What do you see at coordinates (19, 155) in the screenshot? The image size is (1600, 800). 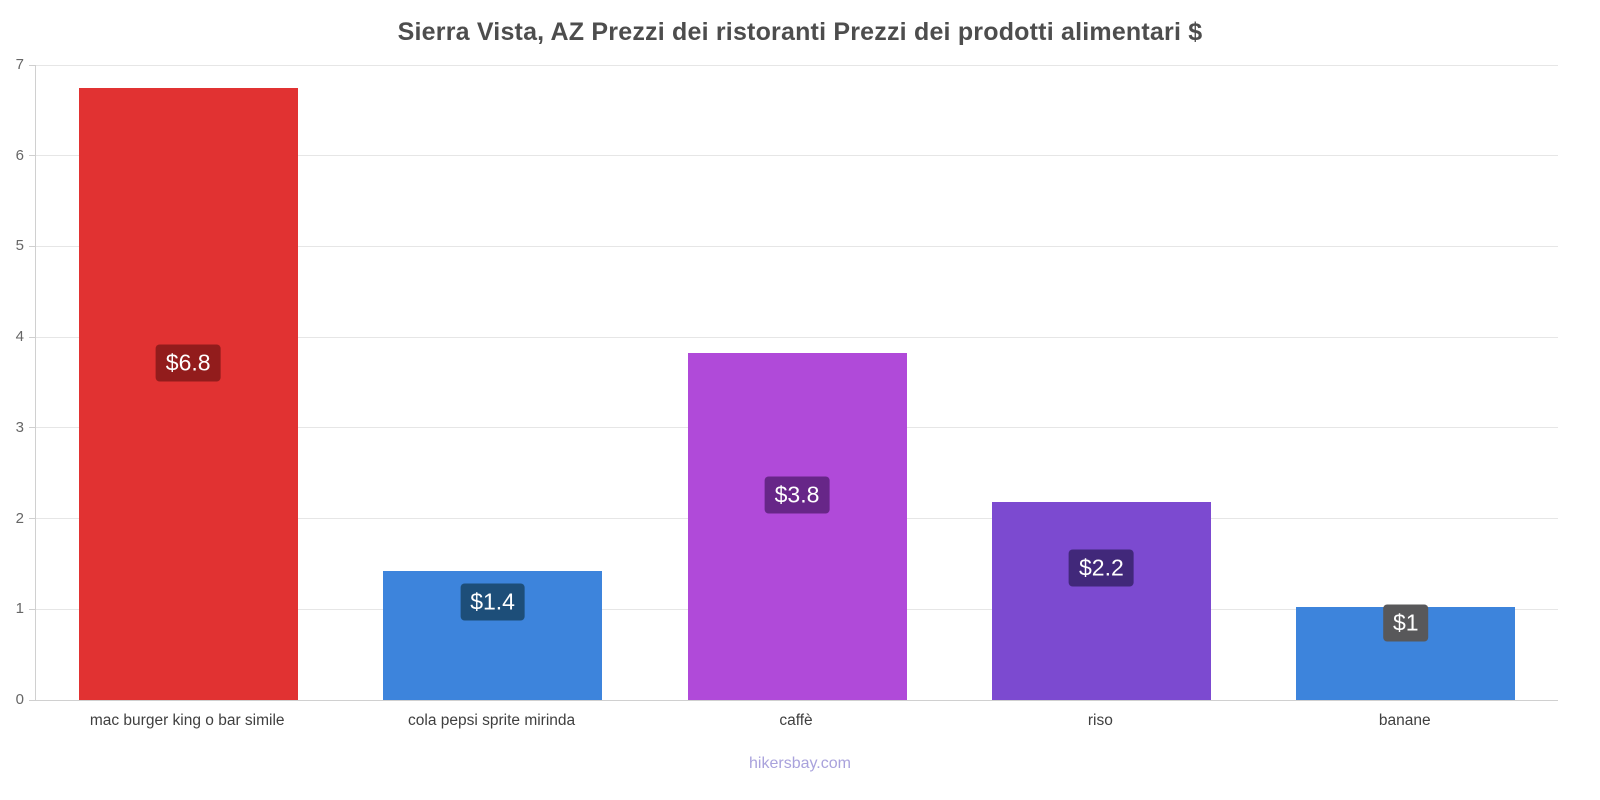 I see `y-tick-label: 6` at bounding box center [19, 155].